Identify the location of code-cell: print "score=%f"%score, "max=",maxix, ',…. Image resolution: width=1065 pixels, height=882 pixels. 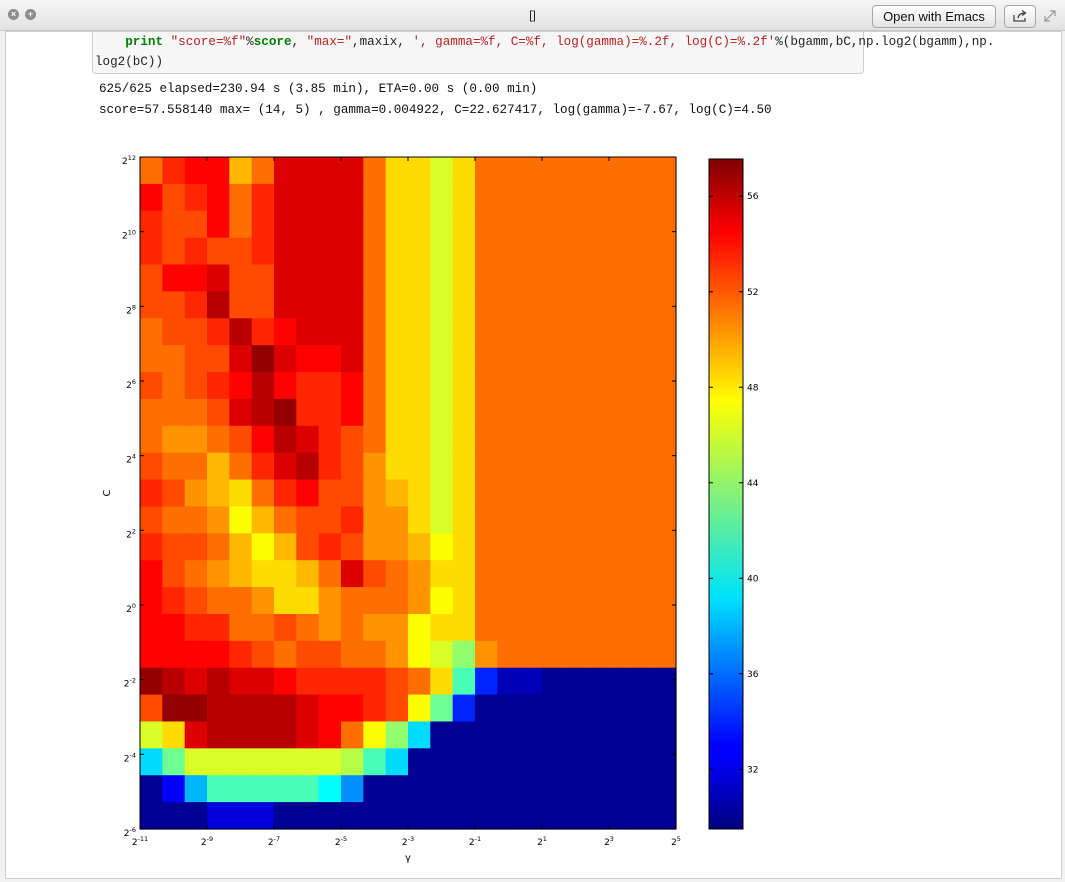
(543, 53).